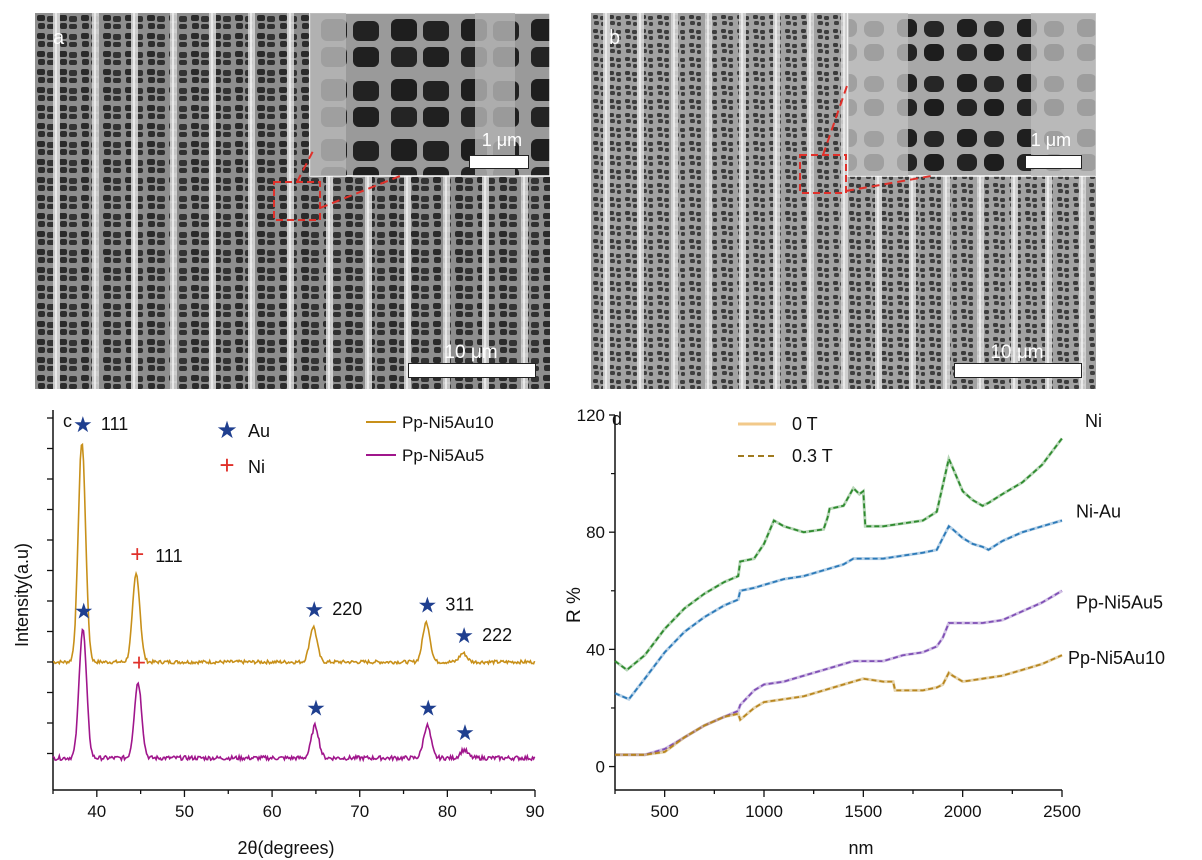  Describe the element at coordinates (285, 848) in the screenshot. I see `xrd-x-axis-label: 2θ(degrees)` at that location.